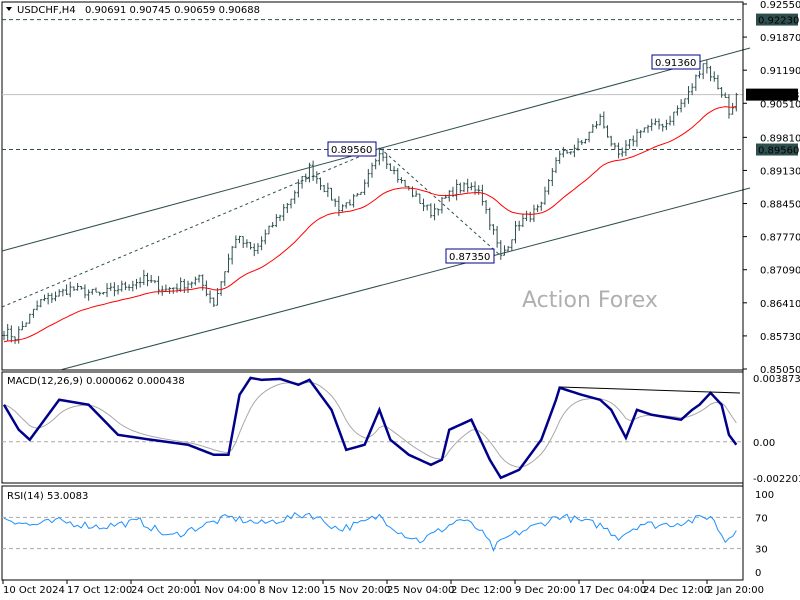  Describe the element at coordinates (172, 10) in the screenshot. I see `ohlc-values: 0.90691 0.90745 0.90659 0.90688` at that location.